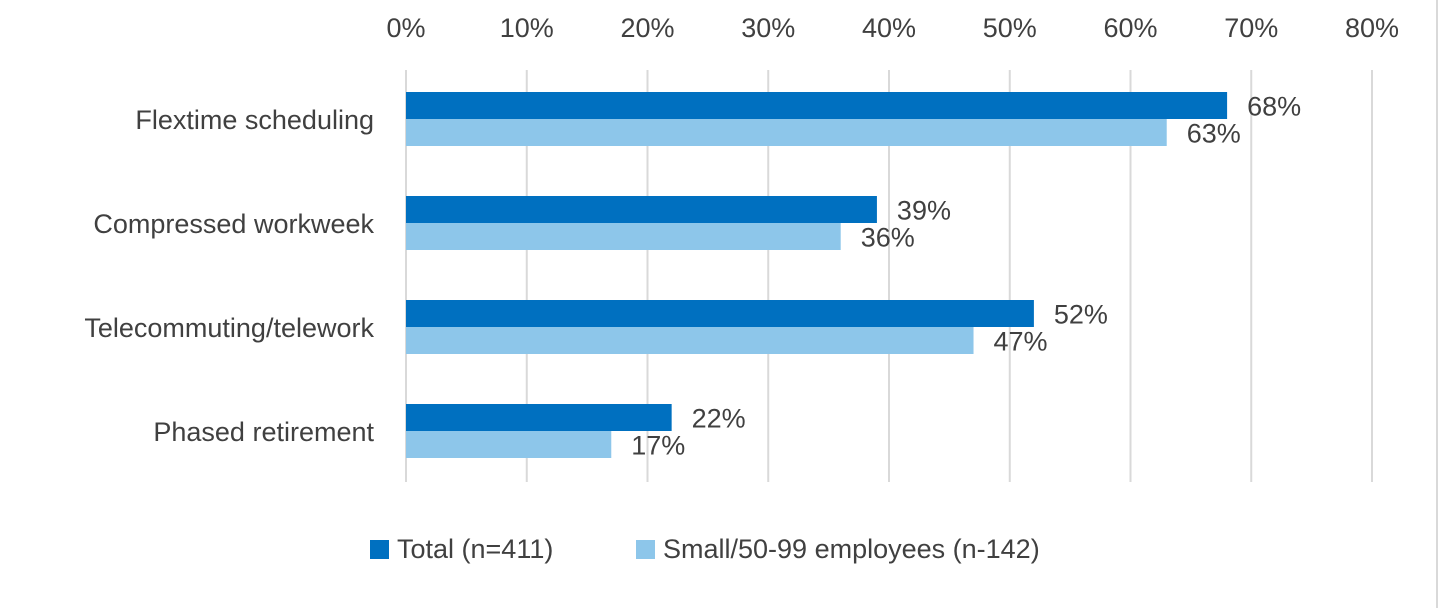 Image resolution: width=1445 pixels, height=608 pixels. Describe the element at coordinates (658, 446) in the screenshot. I see `data-label: 17%` at that location.